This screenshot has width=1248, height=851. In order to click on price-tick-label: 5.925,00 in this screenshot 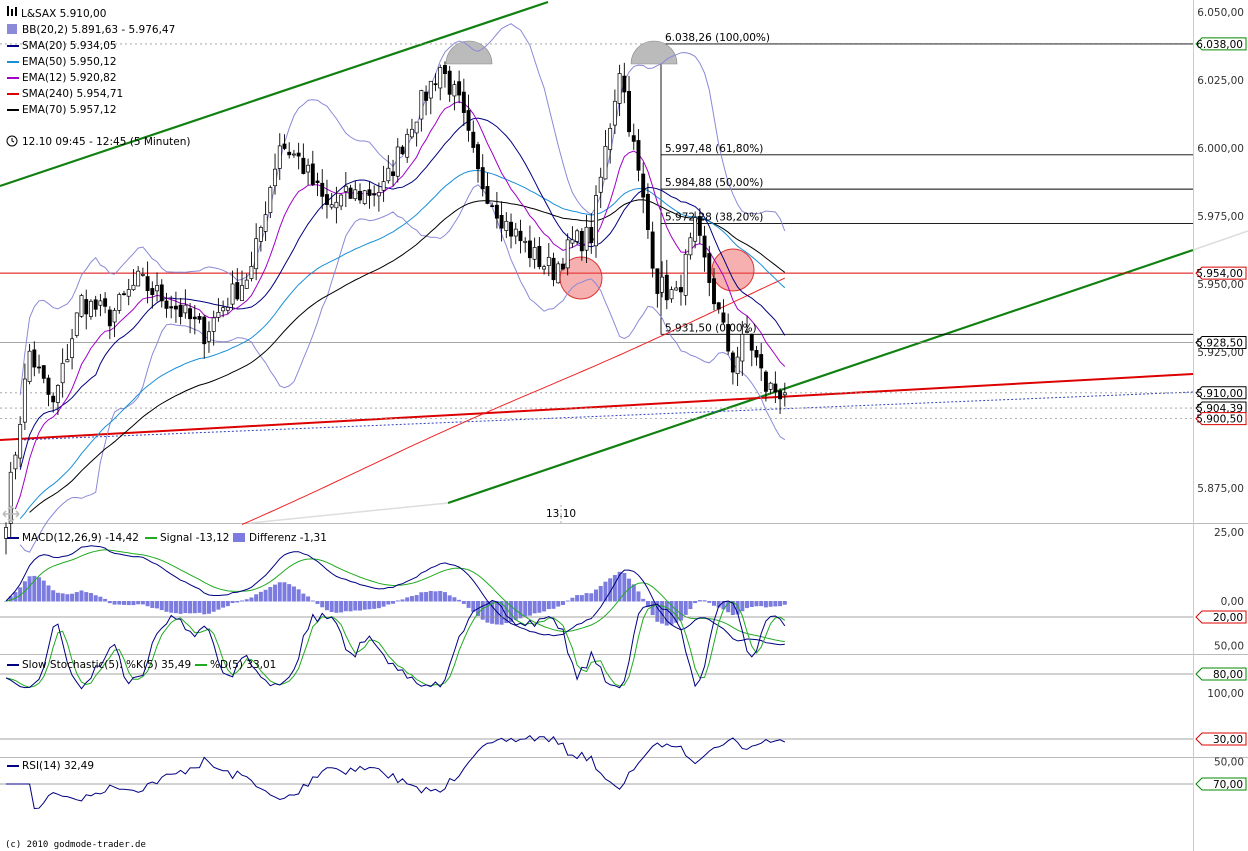, I will do `click(1220, 353)`.